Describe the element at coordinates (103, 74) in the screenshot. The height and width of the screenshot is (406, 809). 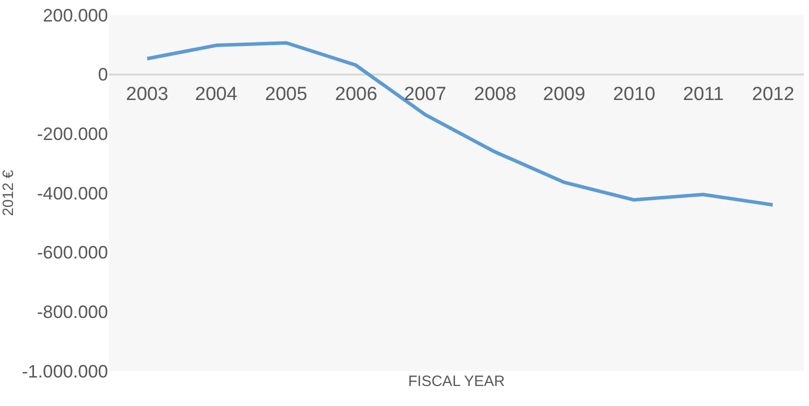
I see `y-tick-label: 0` at that location.